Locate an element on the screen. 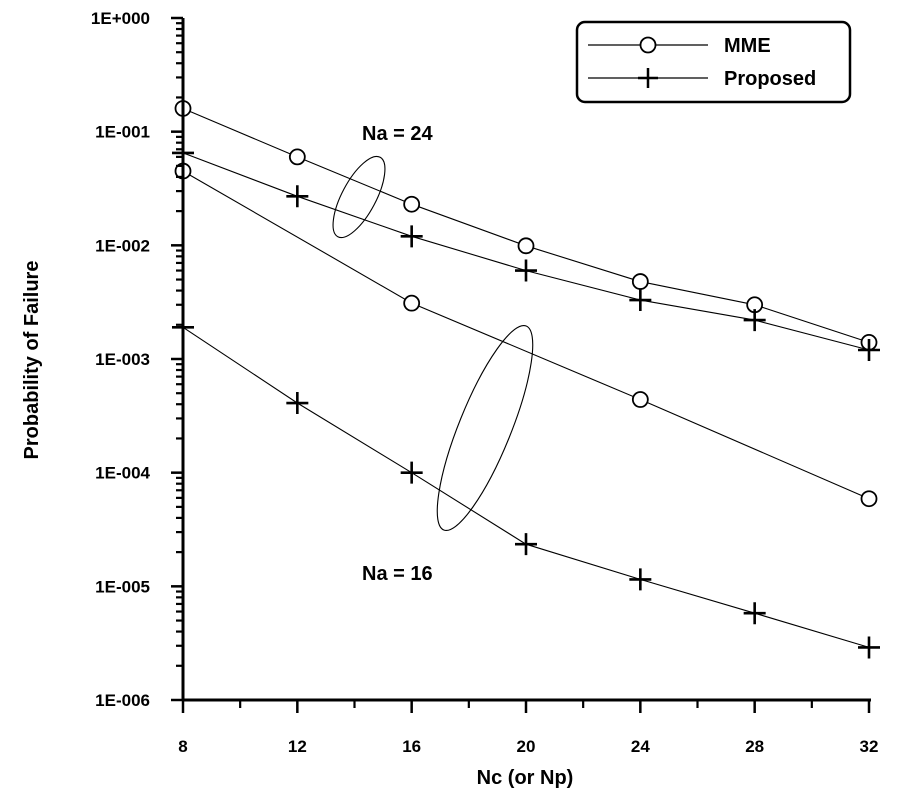  na24-ellipse is located at coordinates (359, 197).